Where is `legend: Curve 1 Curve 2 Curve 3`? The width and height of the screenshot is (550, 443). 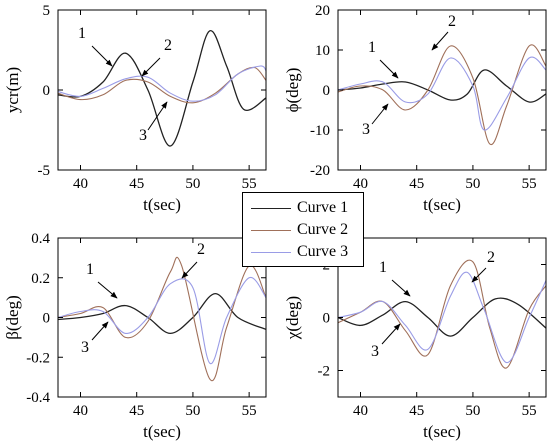 legend: Curve 1 Curve 2 Curve 3 is located at coordinates (303, 229).